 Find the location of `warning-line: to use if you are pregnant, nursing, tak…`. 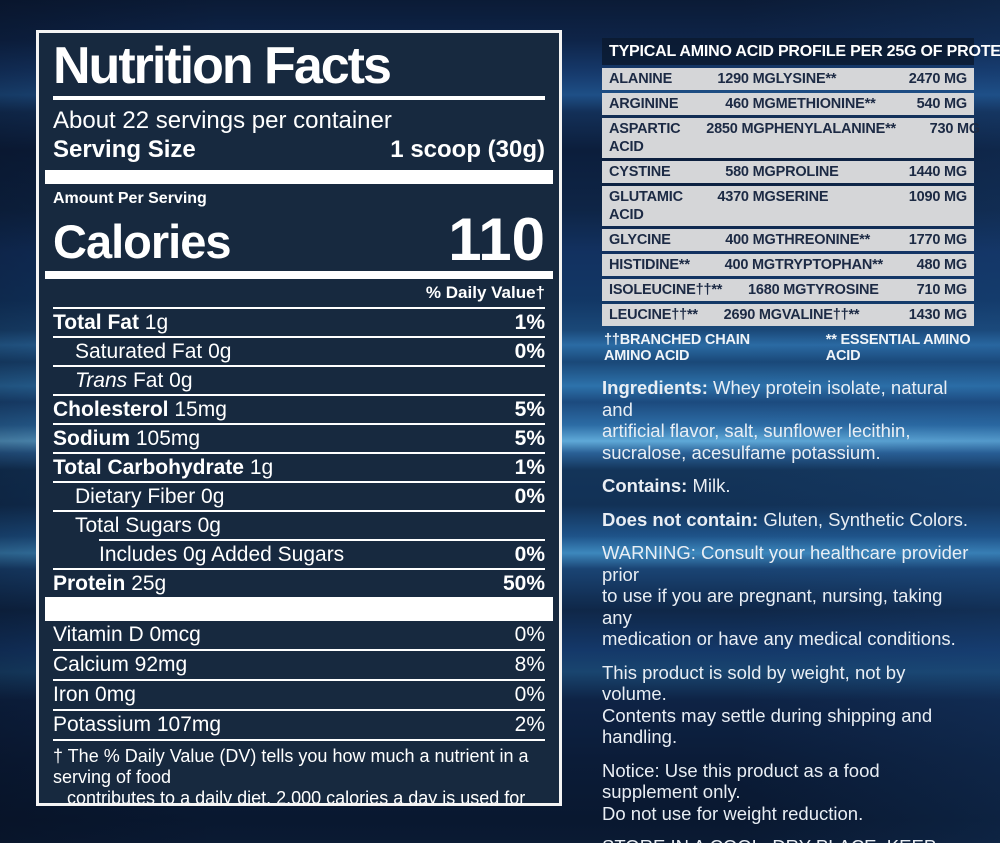

warning-line: to use if you are pregnant, nursing, tak… is located at coordinates (772, 606).